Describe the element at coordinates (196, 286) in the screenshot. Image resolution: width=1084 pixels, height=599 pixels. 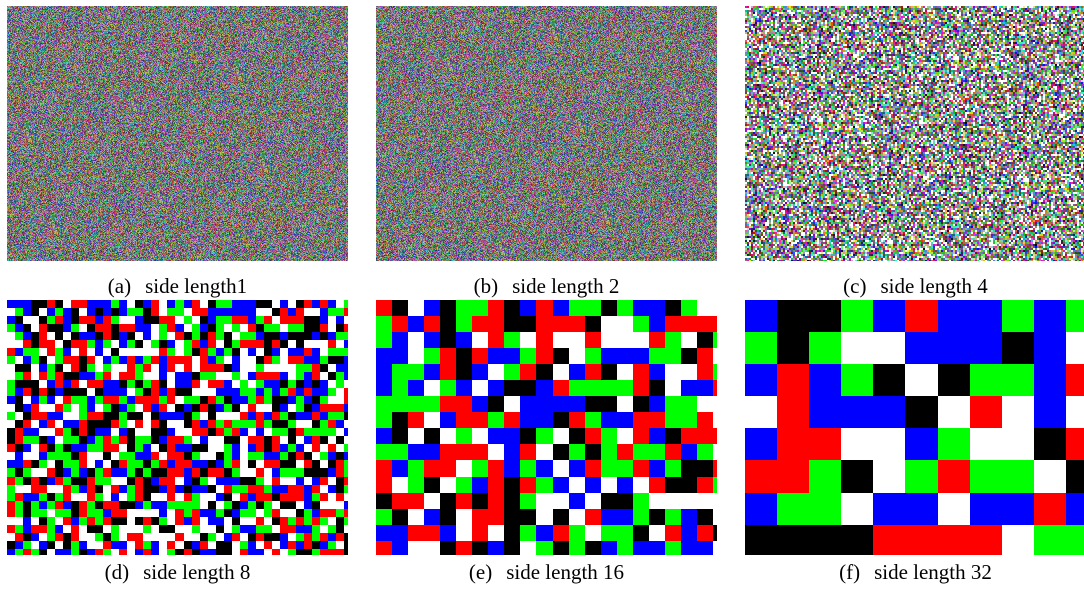
I see `caption-label: side length1` at that location.